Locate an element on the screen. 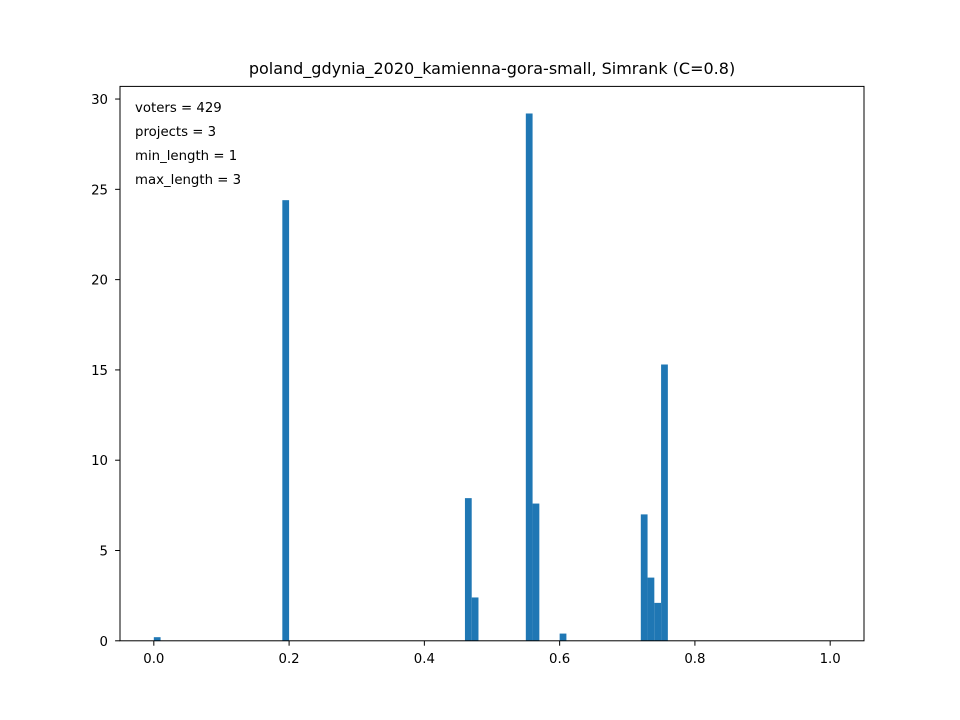 The height and width of the screenshot is (720, 960). y-axis: 0 5 10 15 20 25 30 is located at coordinates (105, 371).